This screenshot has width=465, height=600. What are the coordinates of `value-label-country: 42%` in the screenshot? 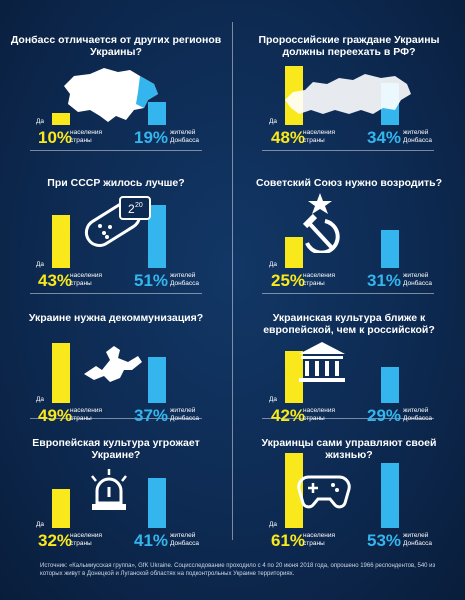 It's located at (288, 415).